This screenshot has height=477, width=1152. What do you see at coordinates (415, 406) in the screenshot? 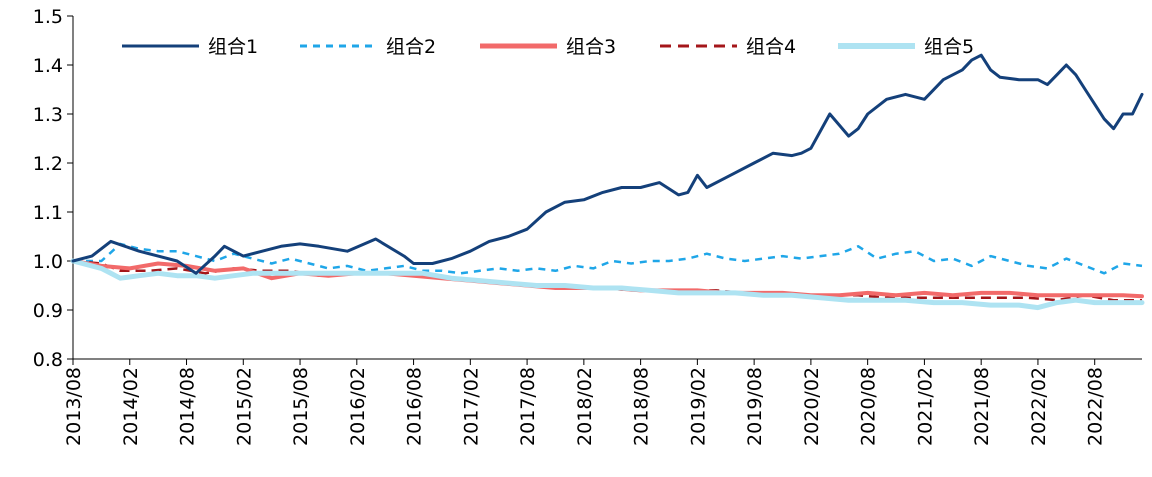
I see `x-tick-label: 2016/08` at bounding box center [415, 406].